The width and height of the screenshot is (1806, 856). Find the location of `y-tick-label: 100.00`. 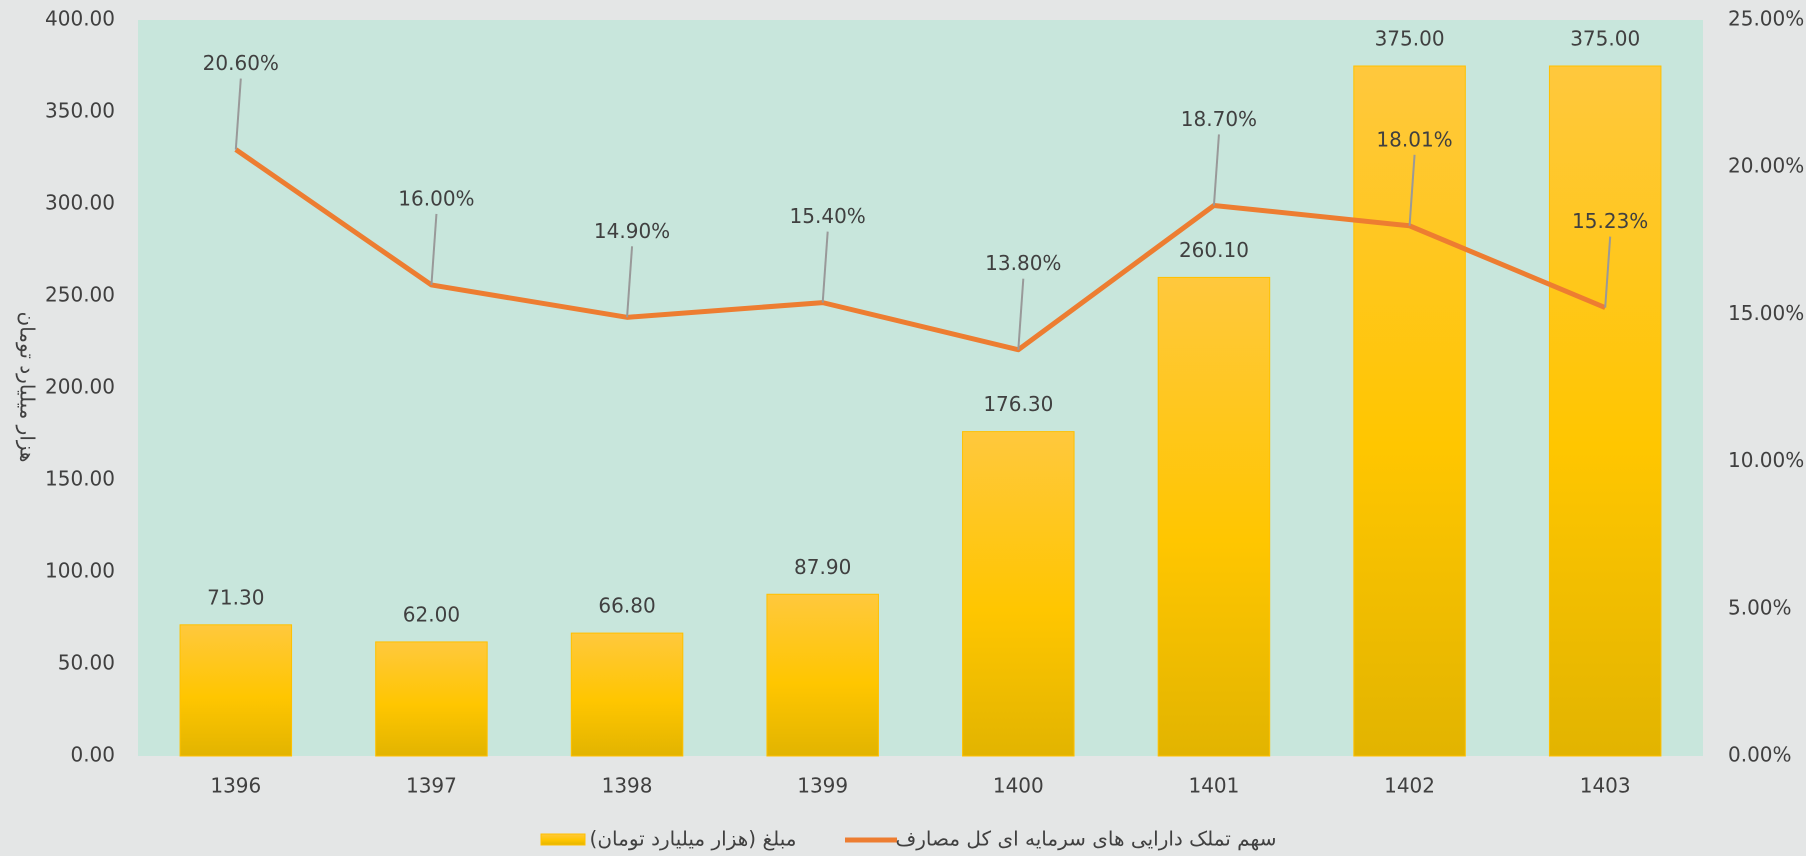

y-tick-label: 100.00 is located at coordinates (80, 571).